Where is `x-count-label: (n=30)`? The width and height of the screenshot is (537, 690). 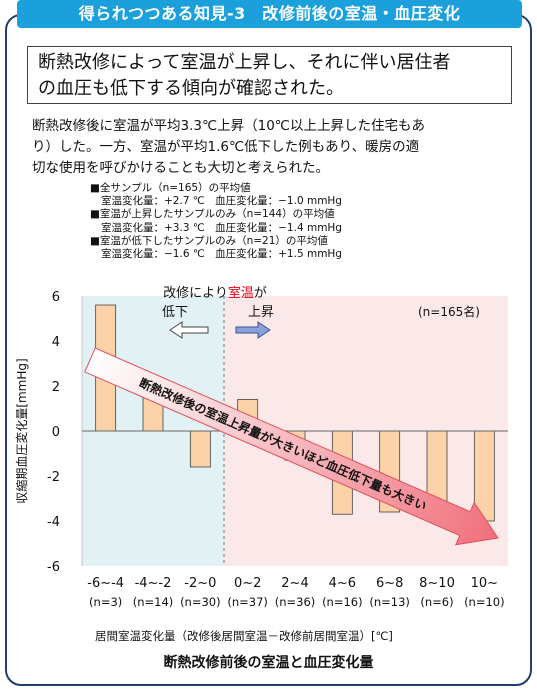 x-count-label: (n=30) is located at coordinates (200, 602).